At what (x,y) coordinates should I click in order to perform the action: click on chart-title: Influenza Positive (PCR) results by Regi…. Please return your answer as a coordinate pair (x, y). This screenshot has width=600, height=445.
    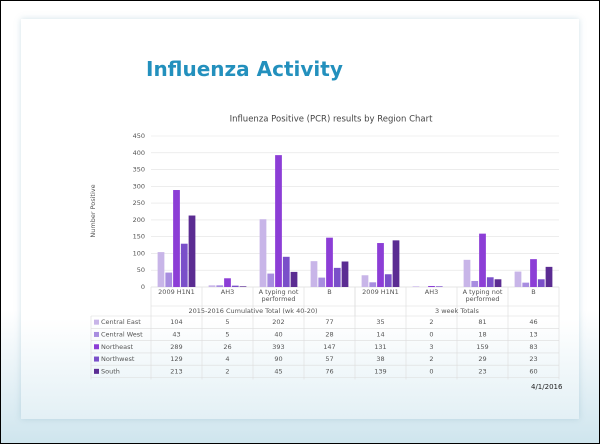
    Looking at the image, I should click on (332, 120).